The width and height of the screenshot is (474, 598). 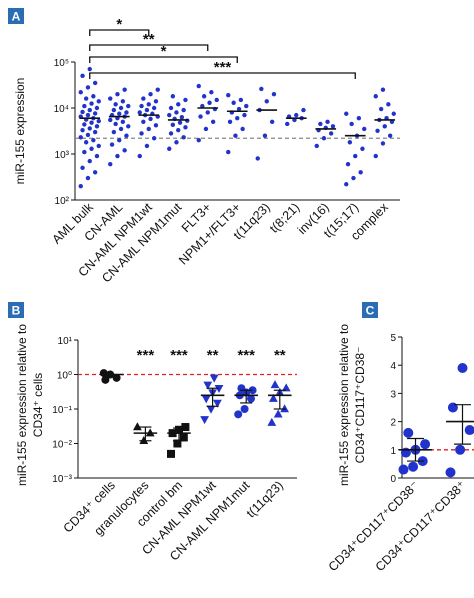 What do you see at coordinates (393, 394) in the screenshot?
I see `y-tick-label: 3` at bounding box center [393, 394].